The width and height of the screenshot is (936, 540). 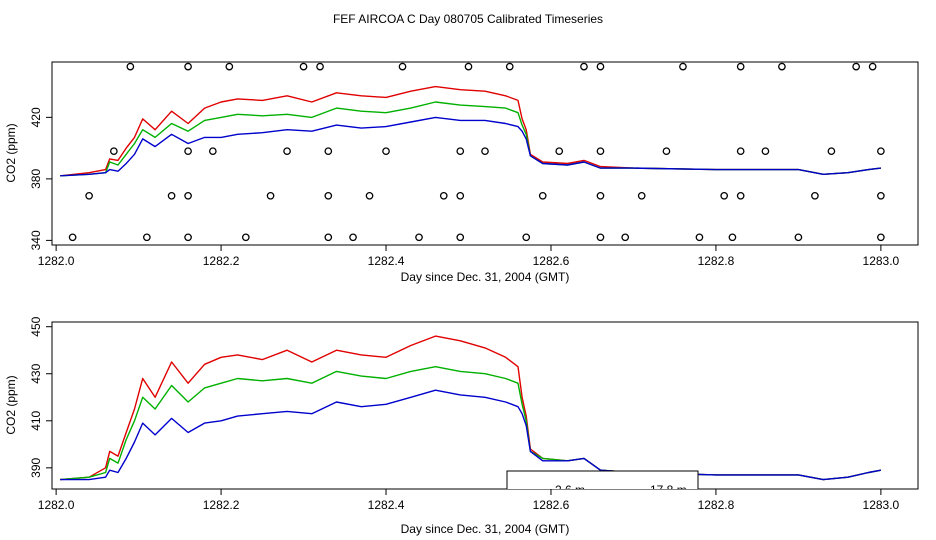 What do you see at coordinates (602, 479) in the screenshot?
I see `legend-box` at bounding box center [602, 479].